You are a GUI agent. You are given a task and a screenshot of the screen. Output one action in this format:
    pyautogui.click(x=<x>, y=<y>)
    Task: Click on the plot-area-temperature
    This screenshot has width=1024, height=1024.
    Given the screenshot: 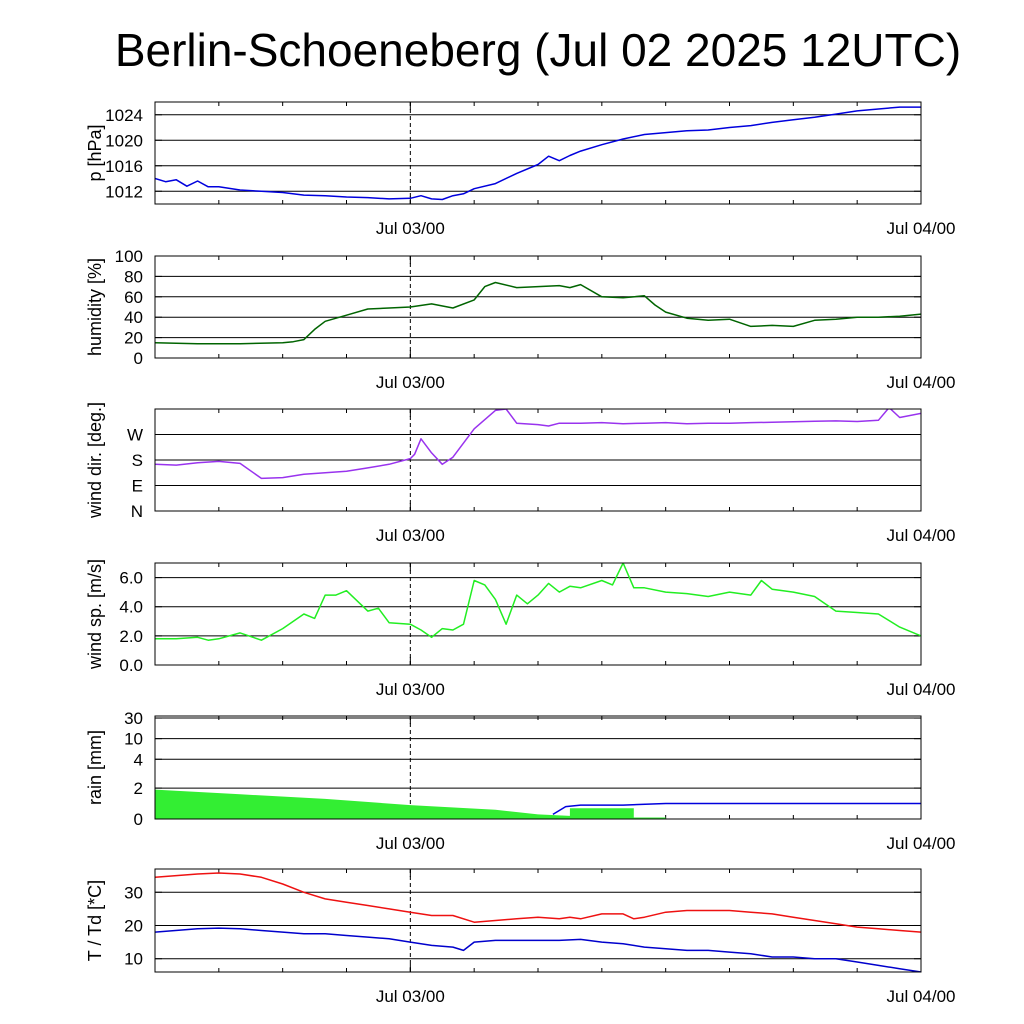 What is the action you would take?
    pyautogui.click(x=538, y=922)
    